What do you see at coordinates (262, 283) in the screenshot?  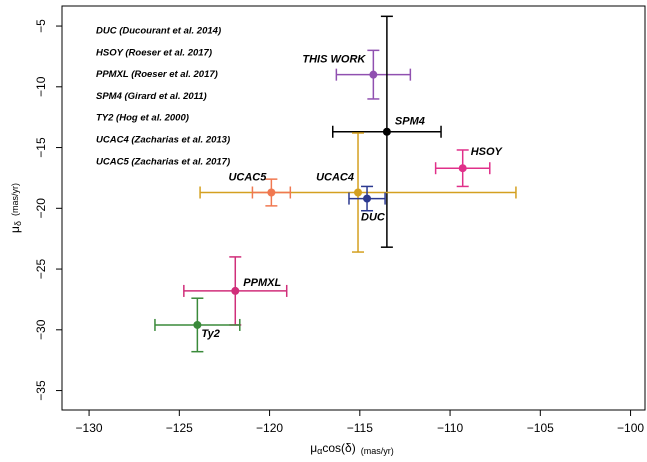 I see `point-label: PPMXL` at bounding box center [262, 283].